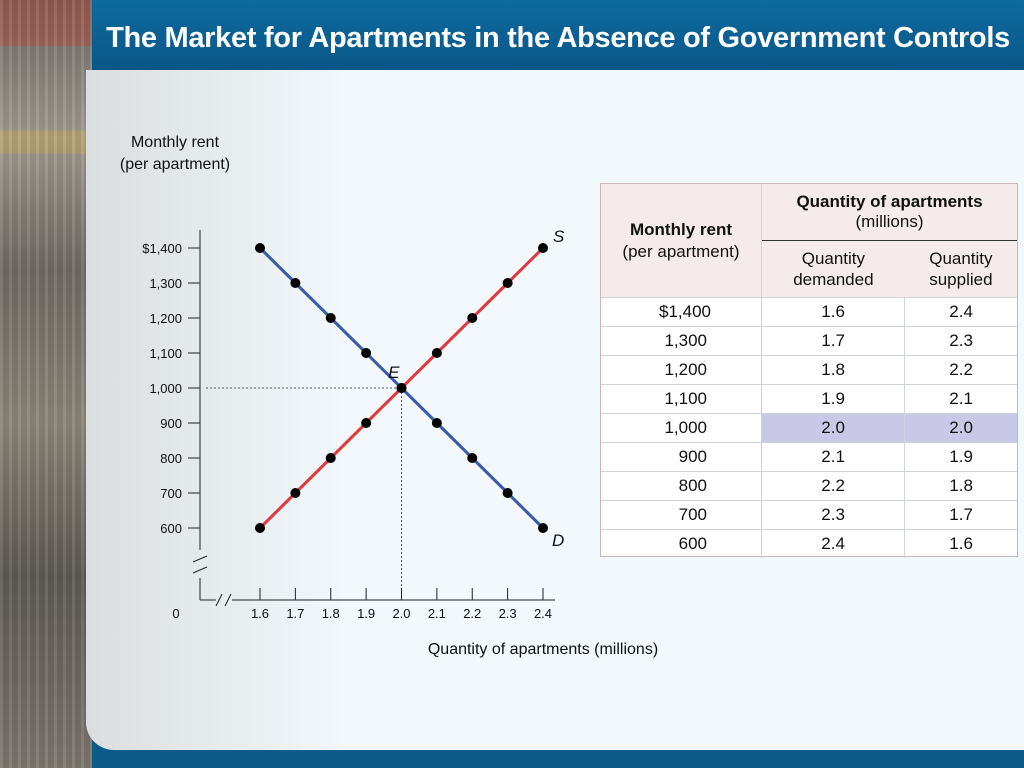  I want to click on rent-header-subtitle: (per apartment), so click(681, 251).